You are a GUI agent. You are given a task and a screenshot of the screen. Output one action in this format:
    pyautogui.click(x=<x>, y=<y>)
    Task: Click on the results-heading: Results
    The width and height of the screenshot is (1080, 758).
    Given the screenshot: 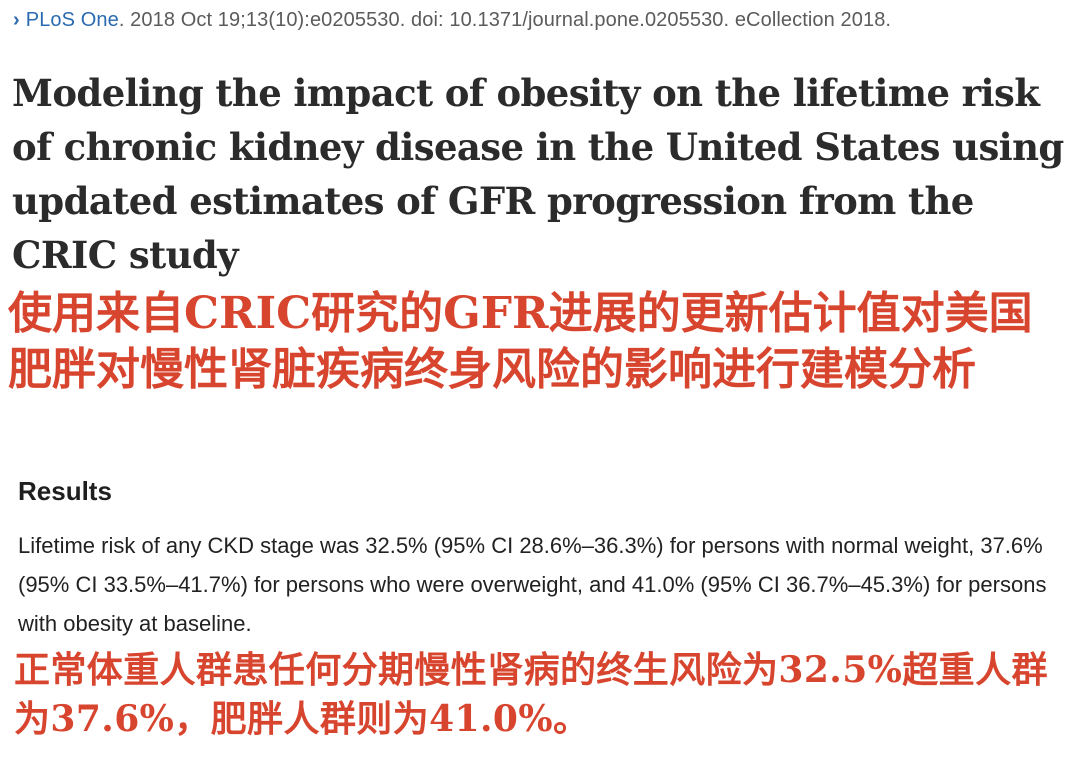 What is the action you would take?
    pyautogui.click(x=65, y=491)
    